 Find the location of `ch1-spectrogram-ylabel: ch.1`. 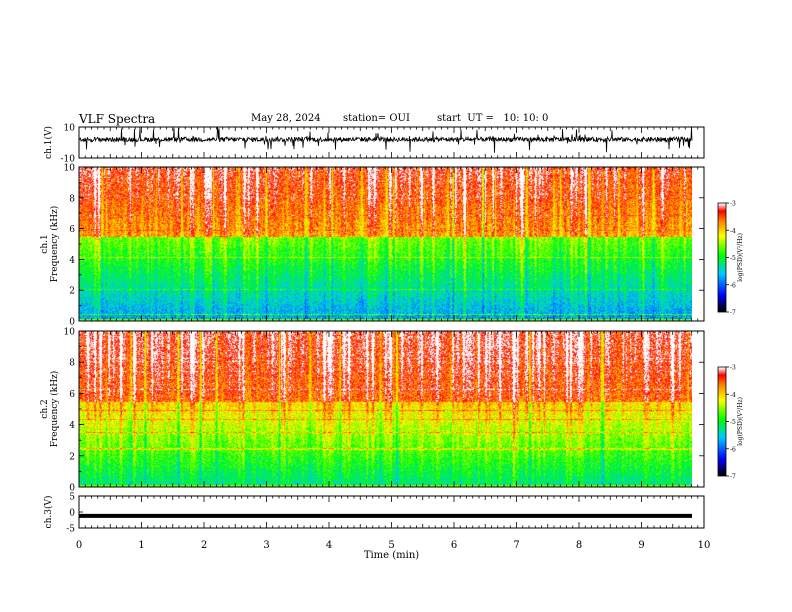

ch1-spectrogram-ylabel: ch.1 is located at coordinates (45, 243).